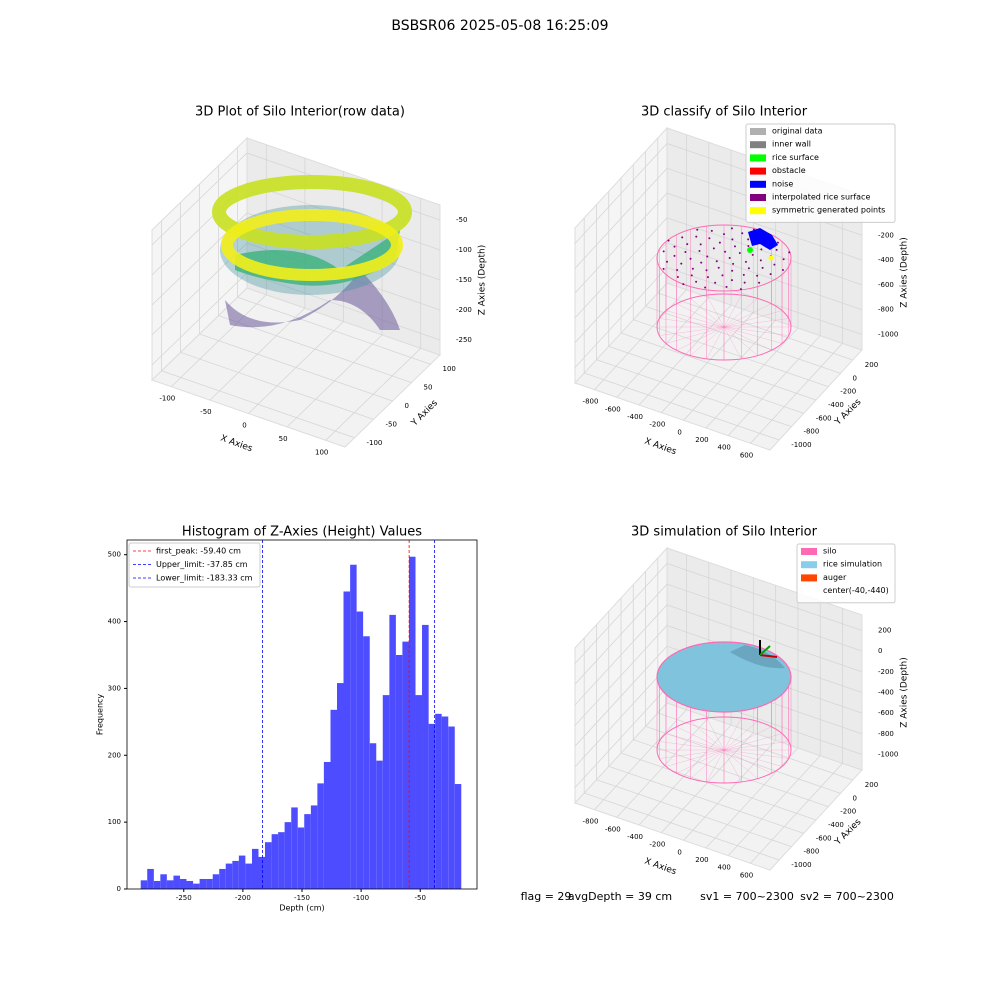  Describe the element at coordinates (449, 369) in the screenshot. I see `y-tick-label: 100` at that location.